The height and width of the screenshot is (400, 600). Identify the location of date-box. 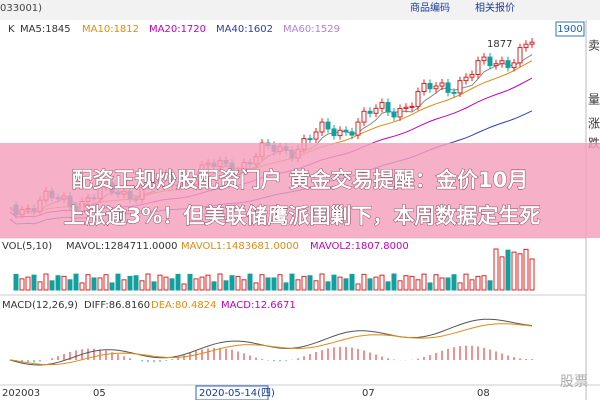
(232, 392).